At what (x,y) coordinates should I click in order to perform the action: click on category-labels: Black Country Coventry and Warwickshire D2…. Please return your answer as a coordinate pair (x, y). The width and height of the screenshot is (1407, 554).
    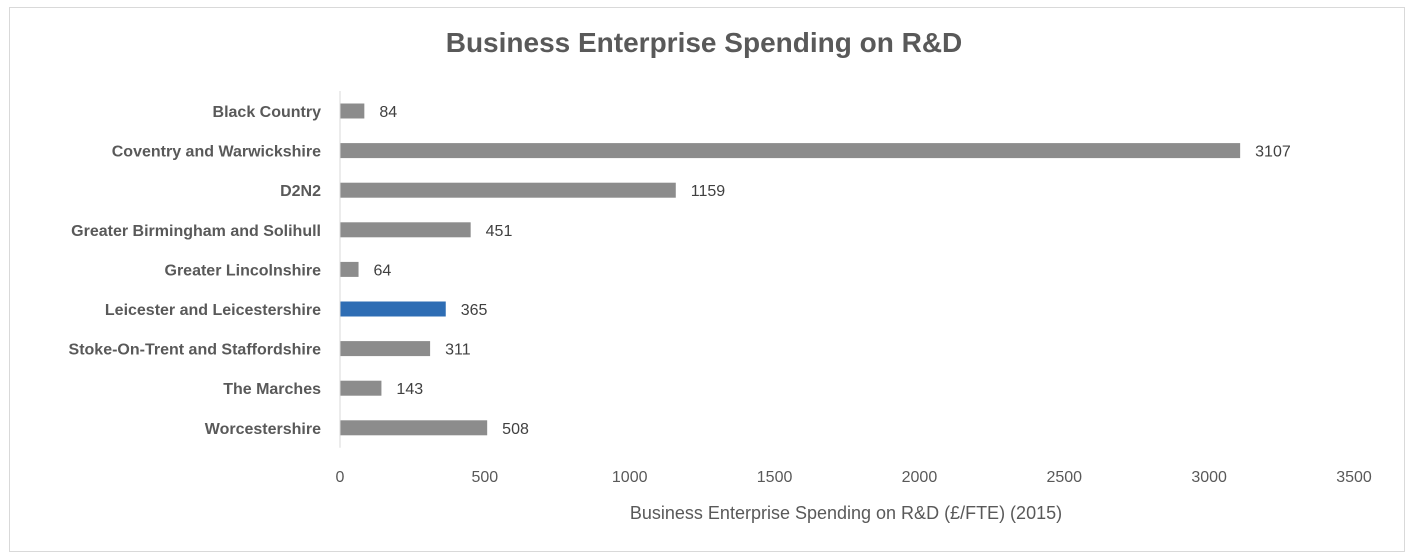
    Looking at the image, I should click on (195, 271).